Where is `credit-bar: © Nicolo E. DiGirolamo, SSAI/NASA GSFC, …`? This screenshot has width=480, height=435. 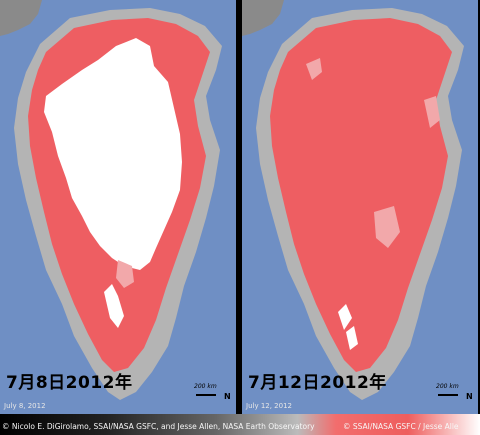 credit-bar: © Nicolo E. DiGirolamo, SSAI/NASA GSFC, … is located at coordinates (240, 424).